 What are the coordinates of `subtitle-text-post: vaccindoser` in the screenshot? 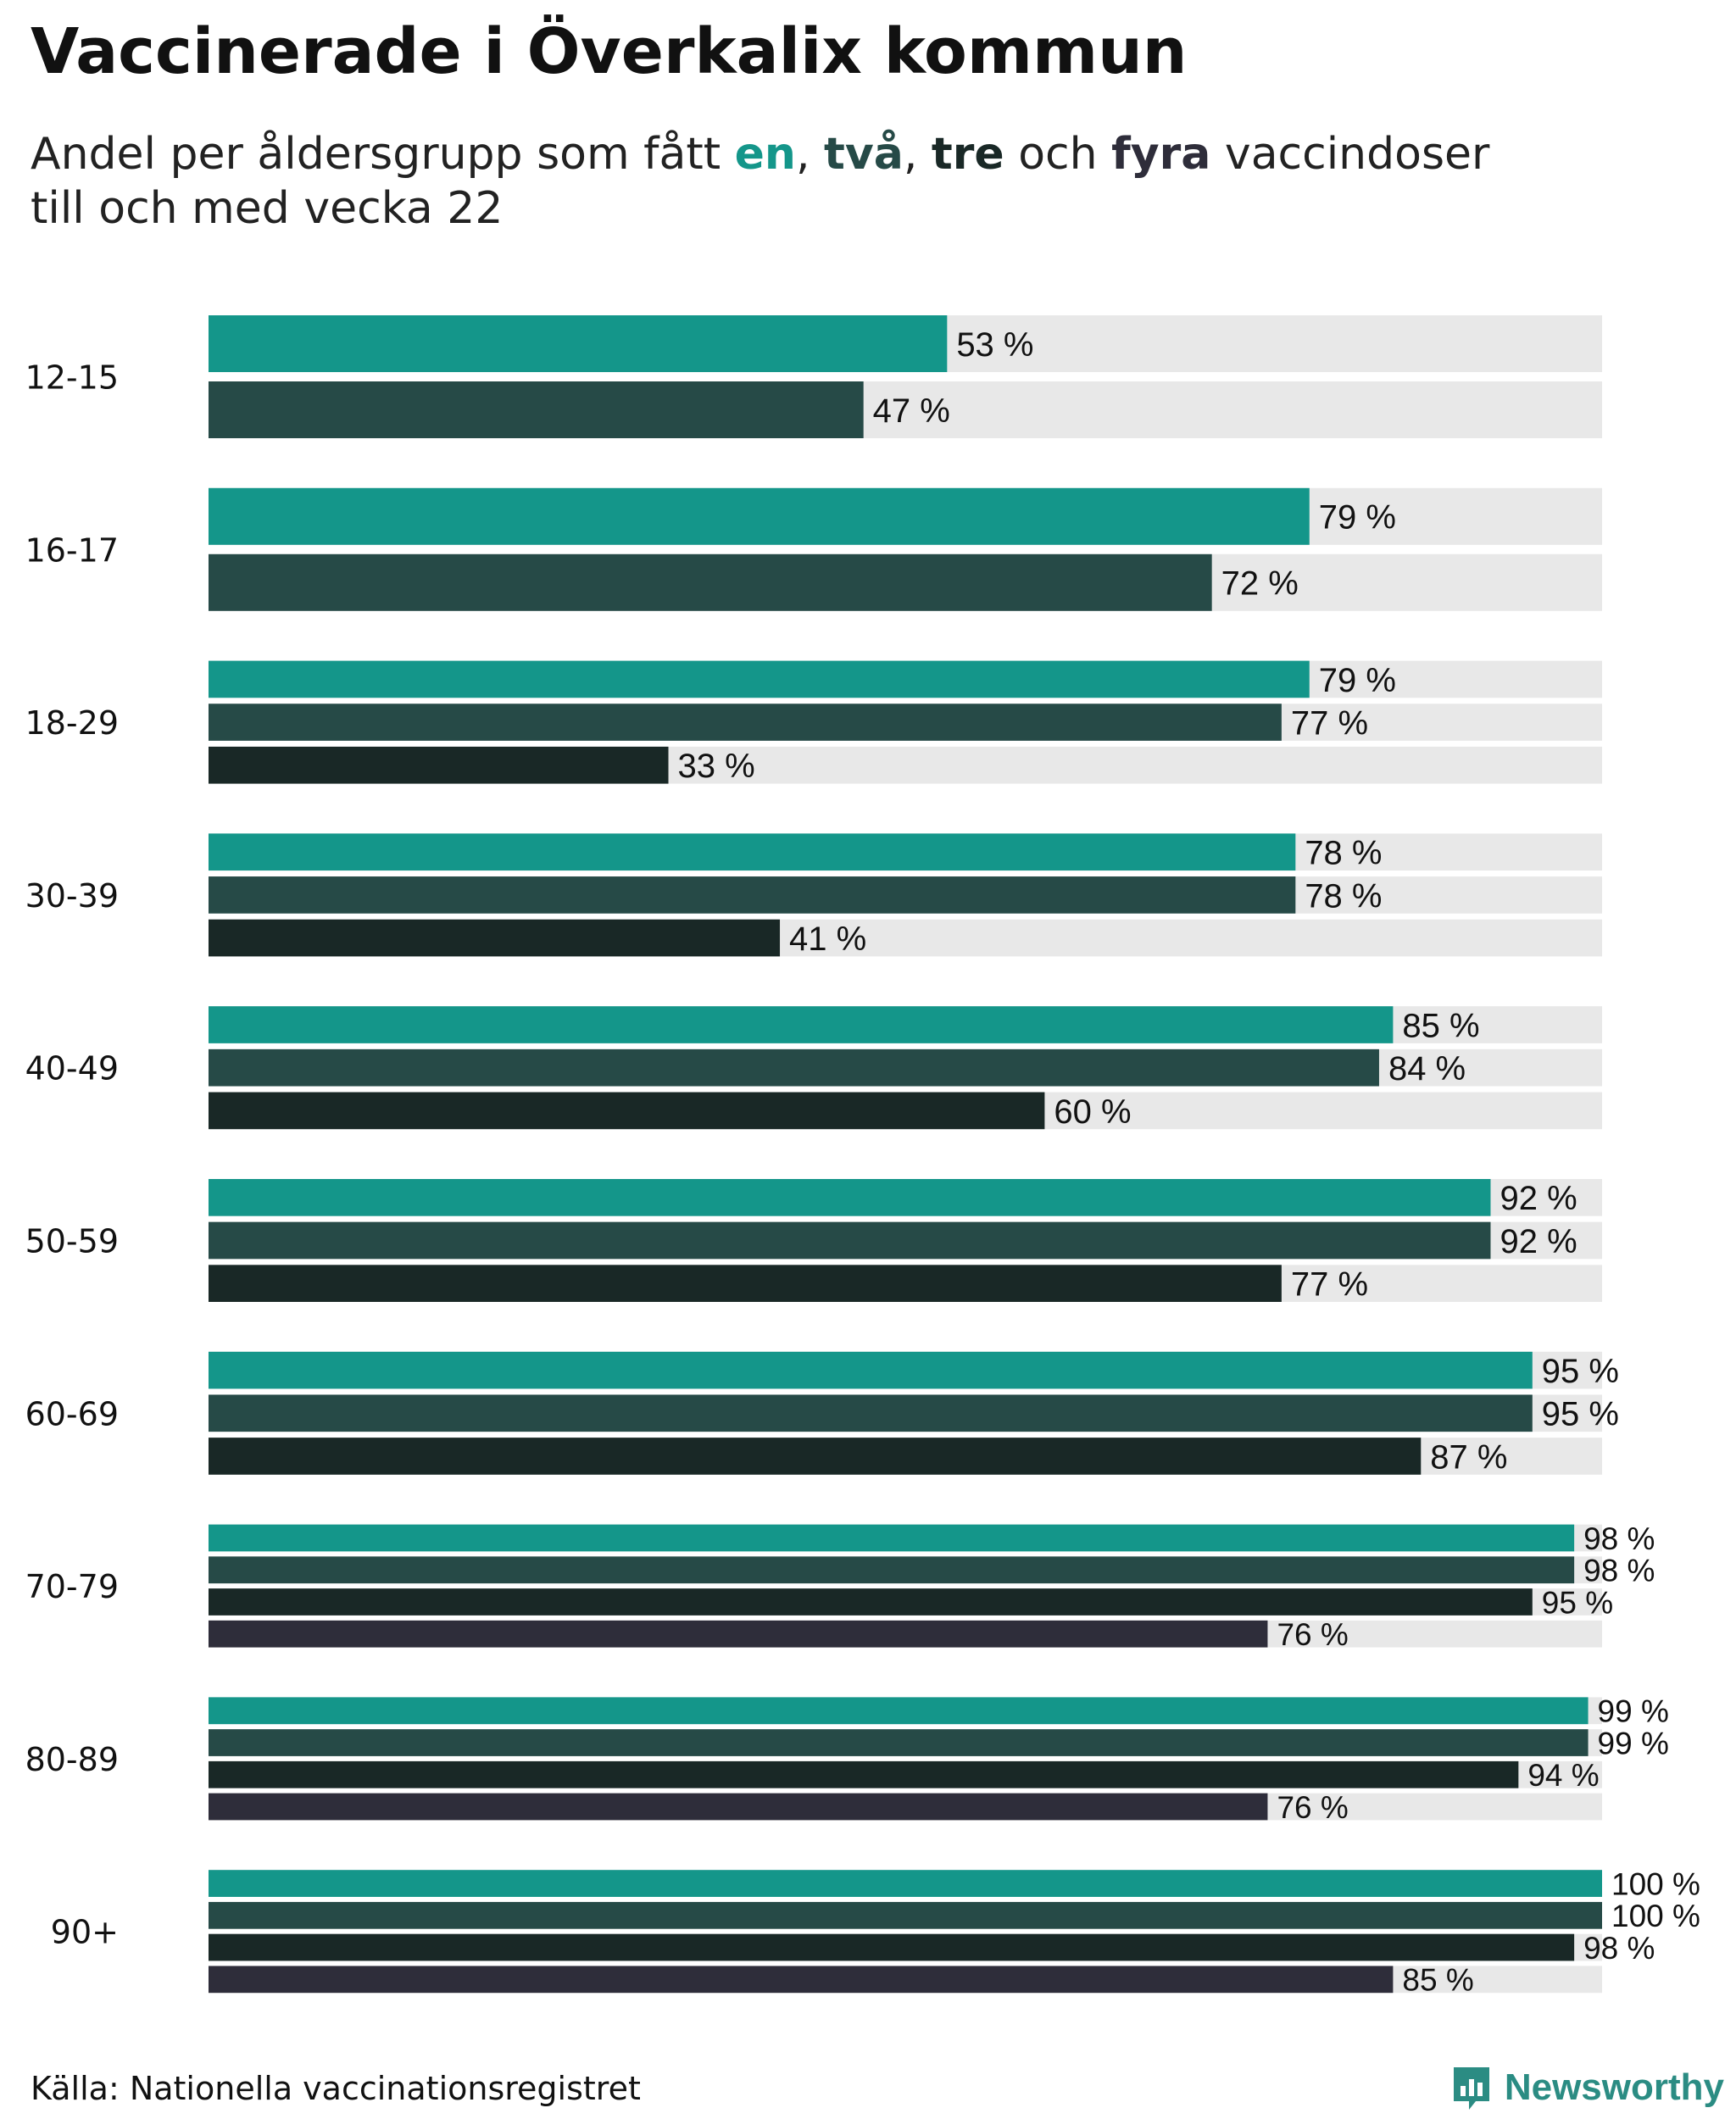 It's located at (1350, 154).